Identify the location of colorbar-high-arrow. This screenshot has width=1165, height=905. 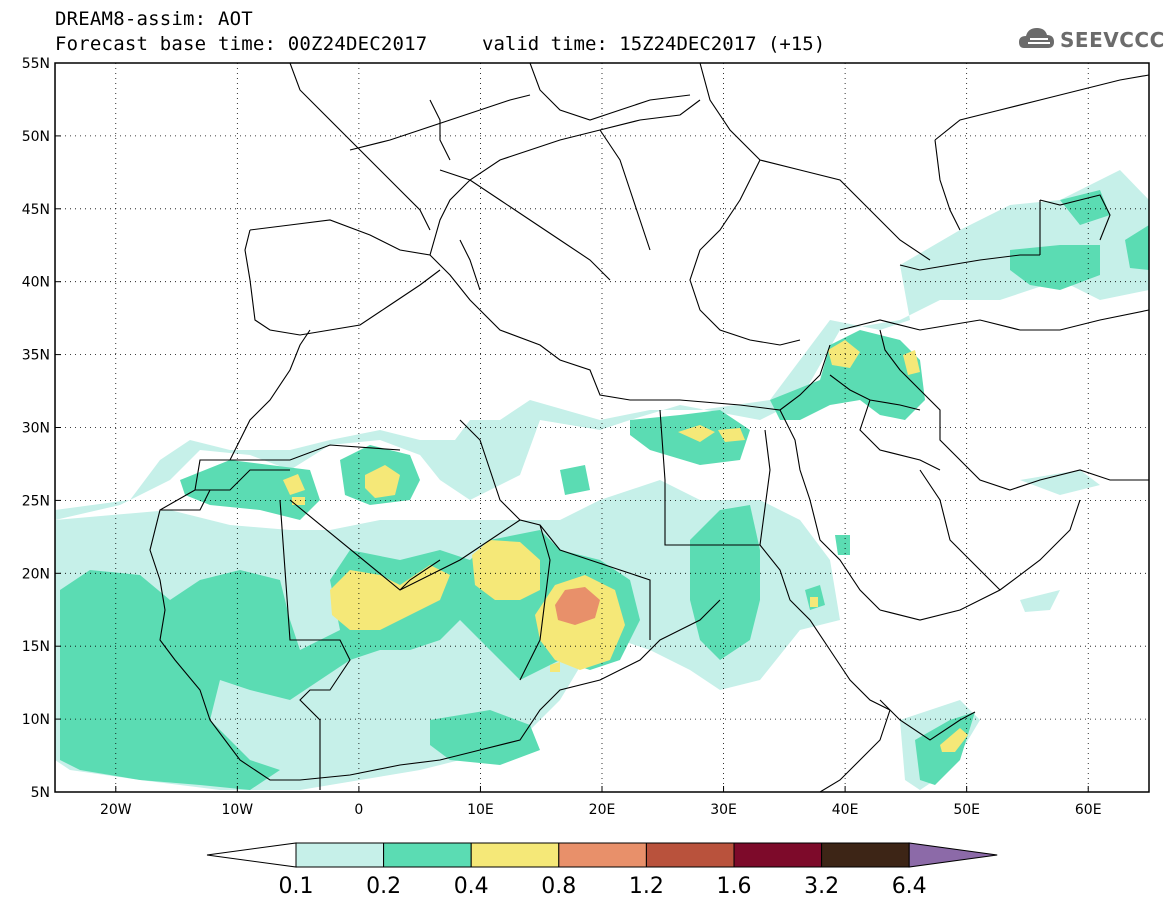
(953, 855).